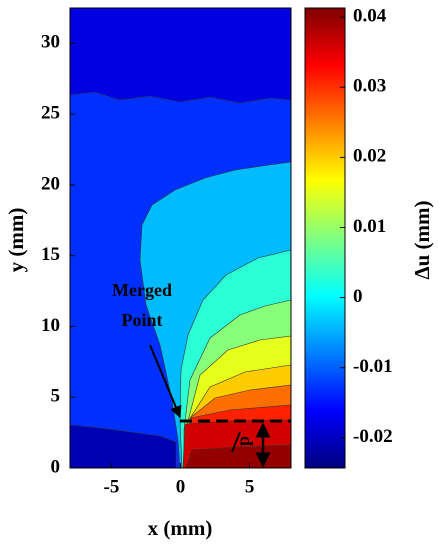 This screenshot has width=439, height=550. What do you see at coordinates (250, 486) in the screenshot?
I see `x-tick-label: 5` at bounding box center [250, 486].